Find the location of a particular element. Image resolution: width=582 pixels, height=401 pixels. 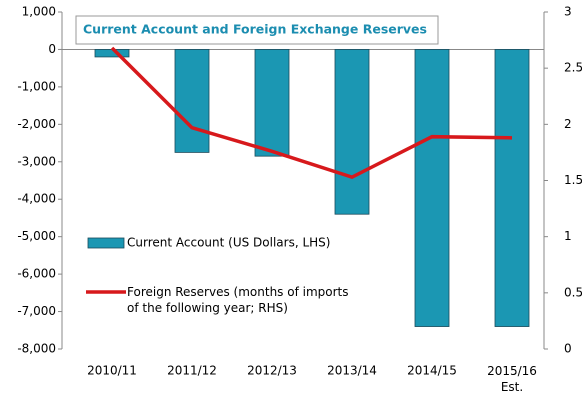

y2-tick-label: 3 is located at coordinates (568, 12).